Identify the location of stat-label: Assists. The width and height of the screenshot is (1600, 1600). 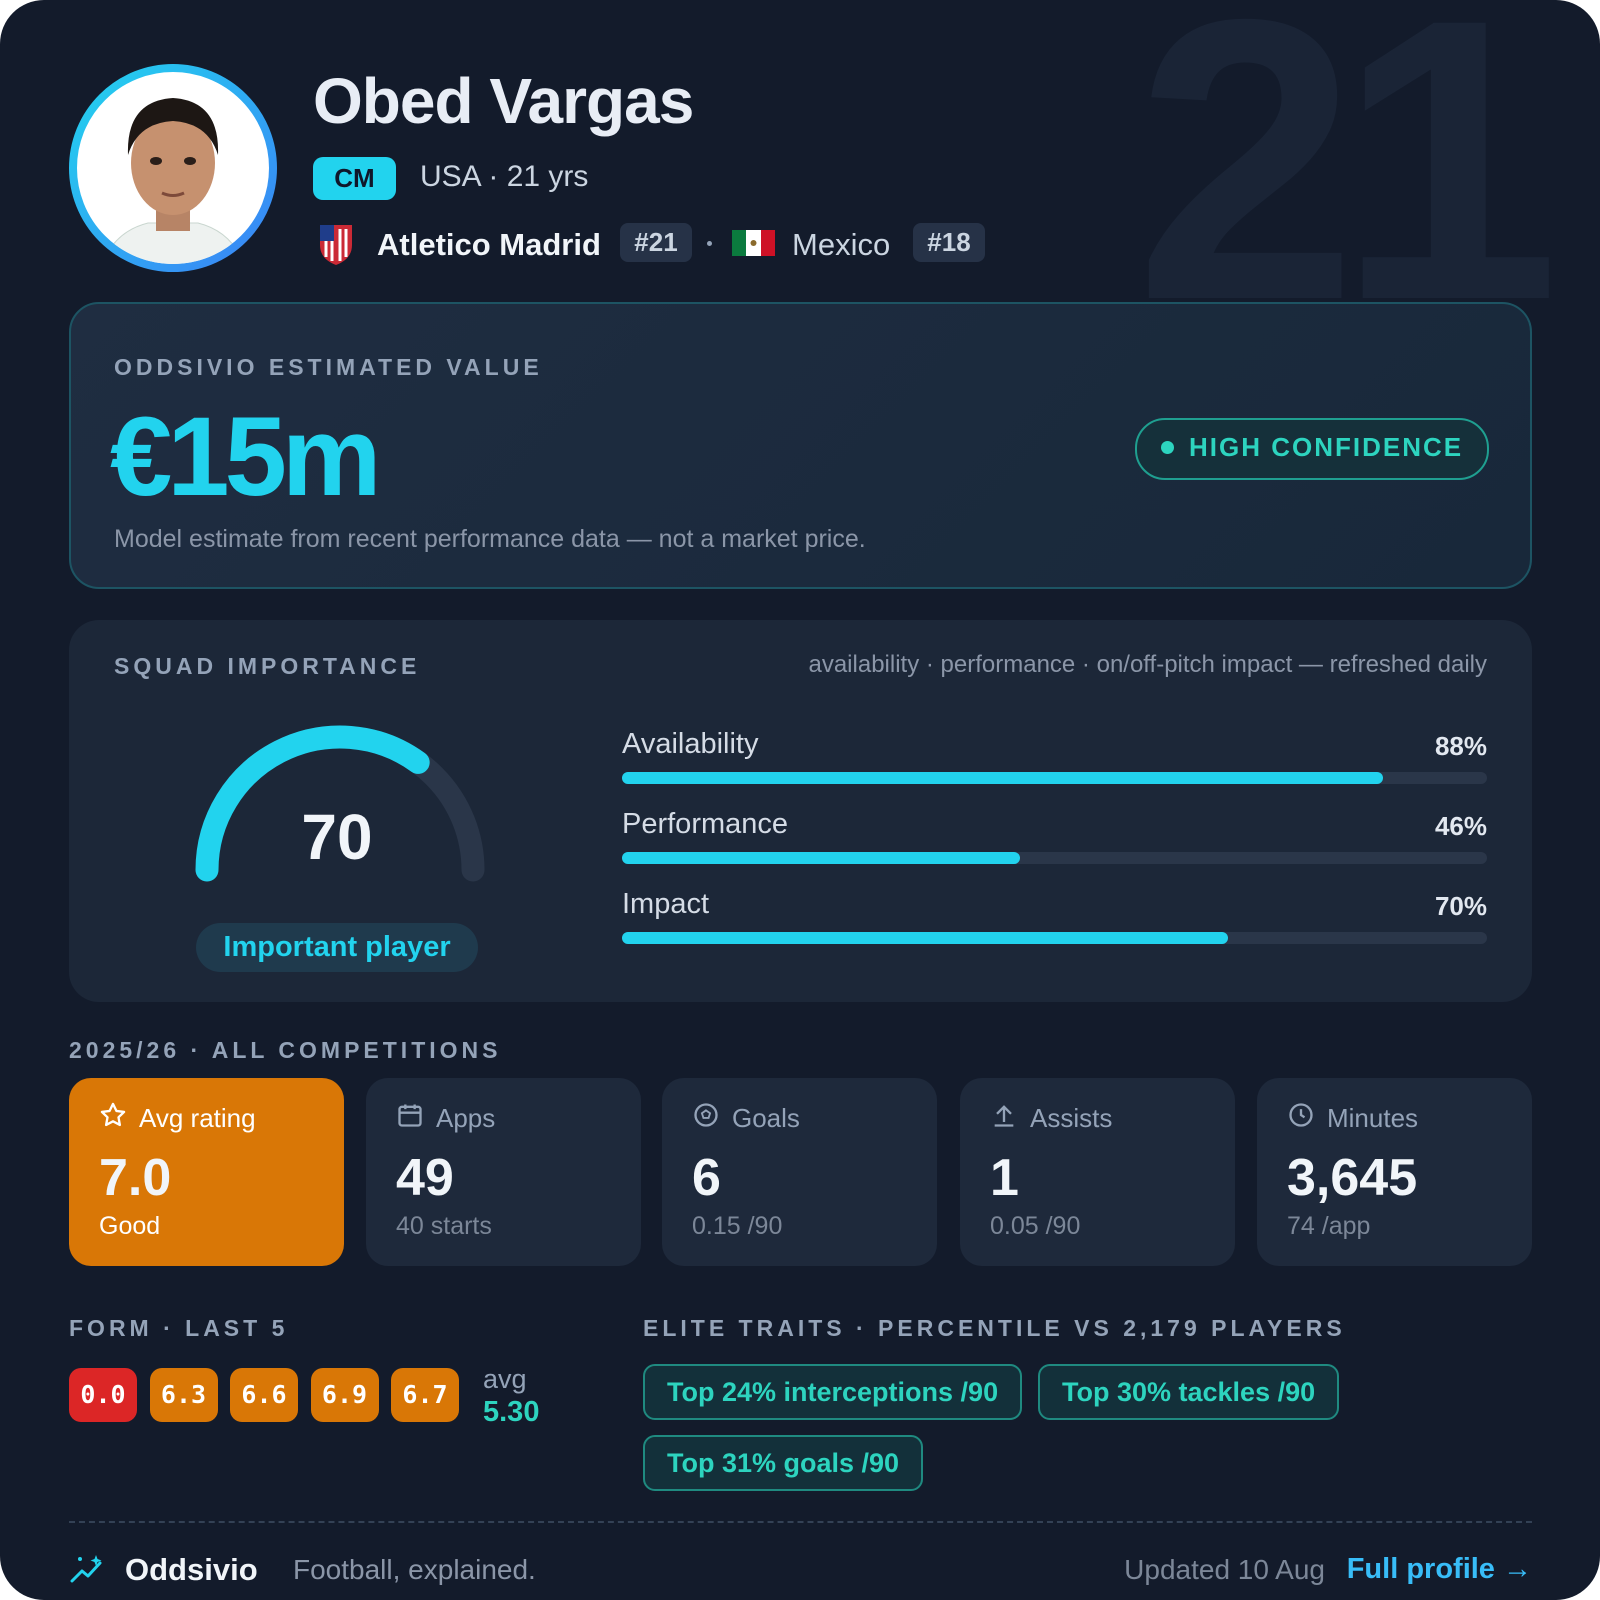
(1071, 1118).